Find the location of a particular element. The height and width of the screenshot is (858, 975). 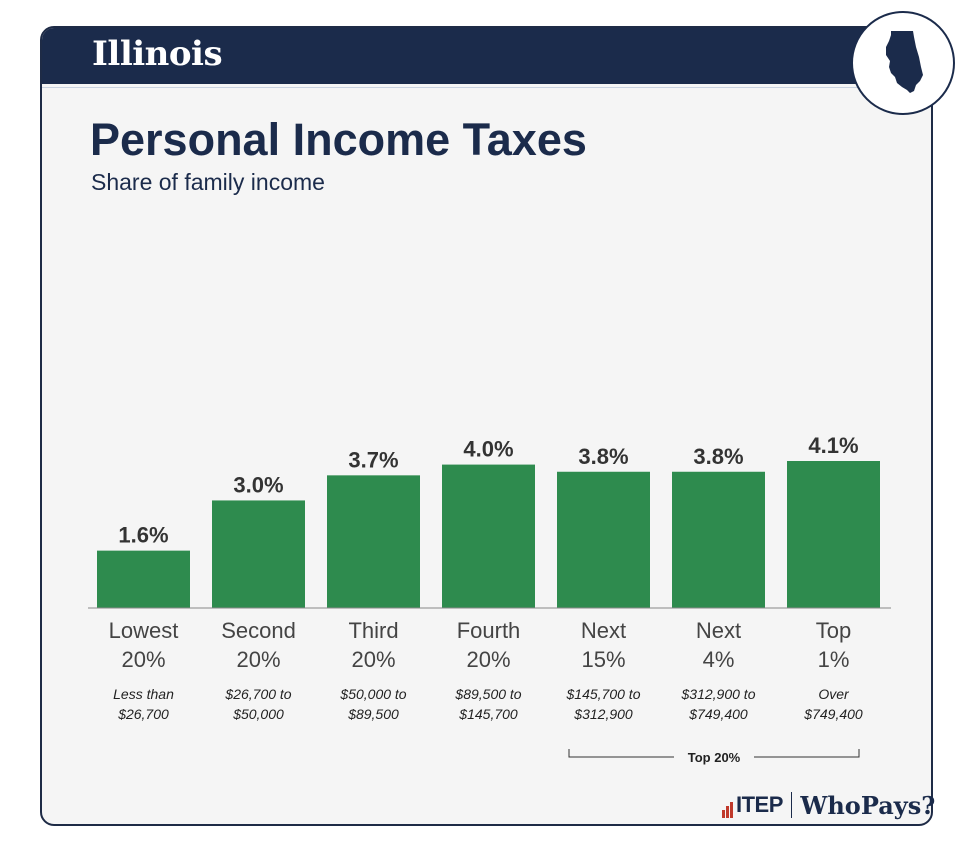

category-label-6-line1: Top is located at coordinates (833, 630).